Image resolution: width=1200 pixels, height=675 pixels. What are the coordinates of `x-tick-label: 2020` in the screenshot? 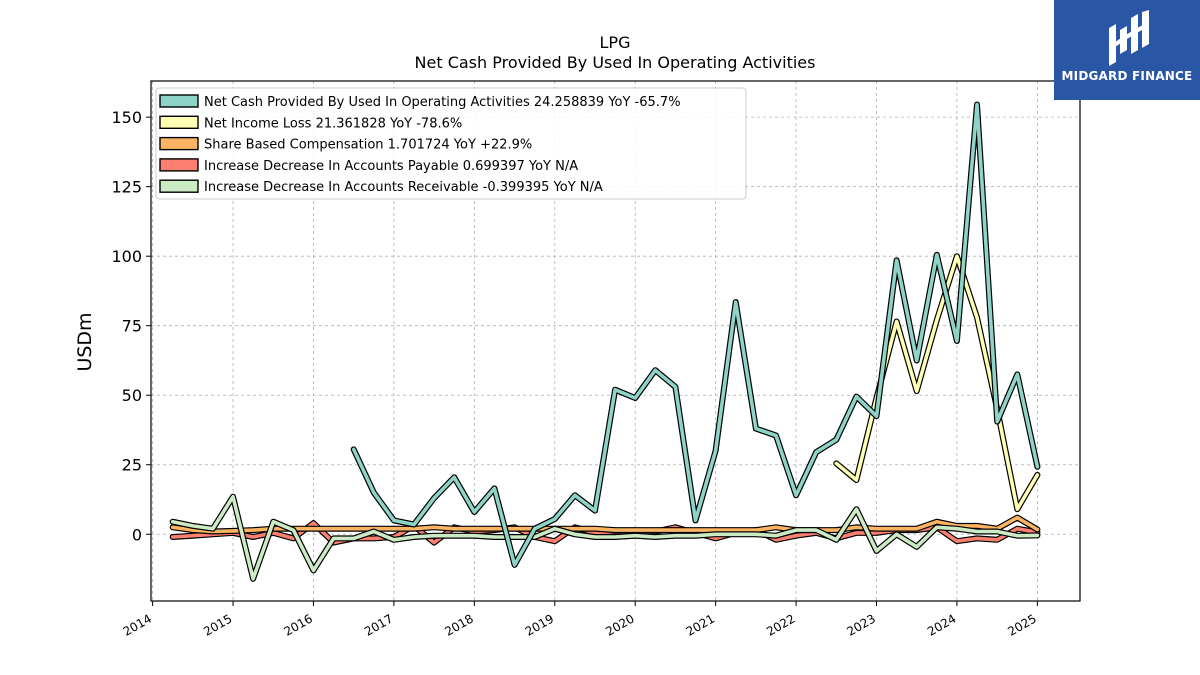 It's located at (619, 624).